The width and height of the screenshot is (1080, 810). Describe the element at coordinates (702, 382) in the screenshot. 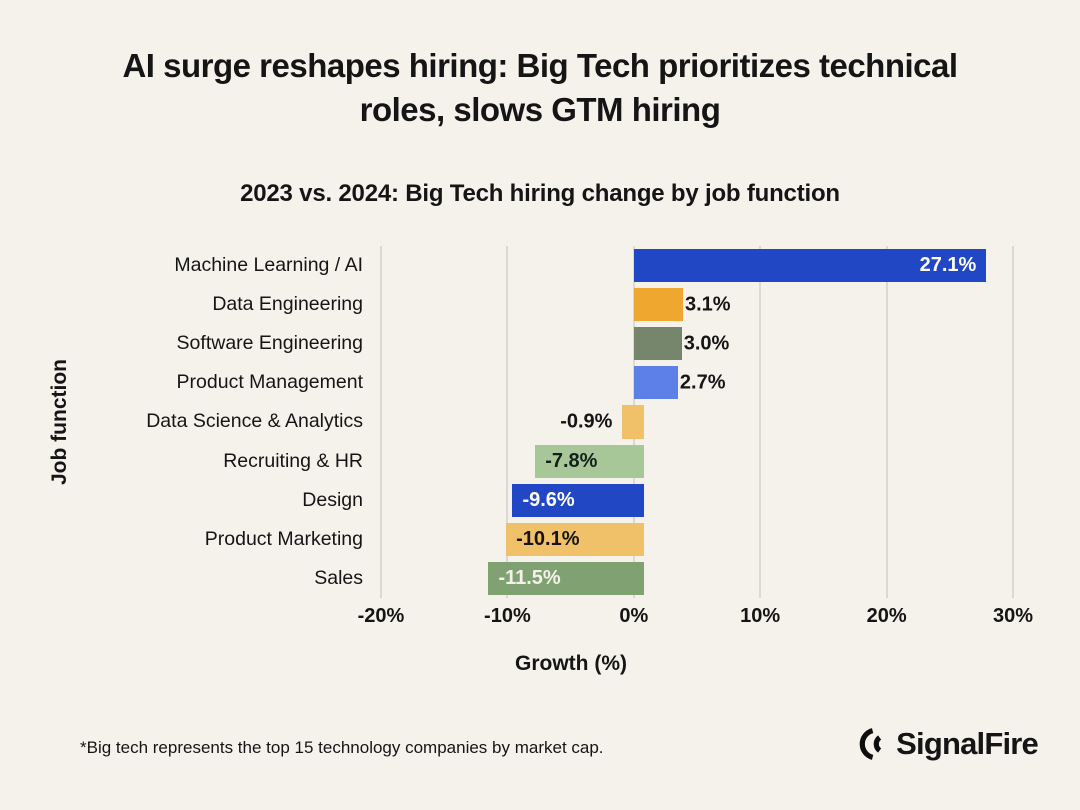

I see `bar-value-label: 2.7%` at that location.